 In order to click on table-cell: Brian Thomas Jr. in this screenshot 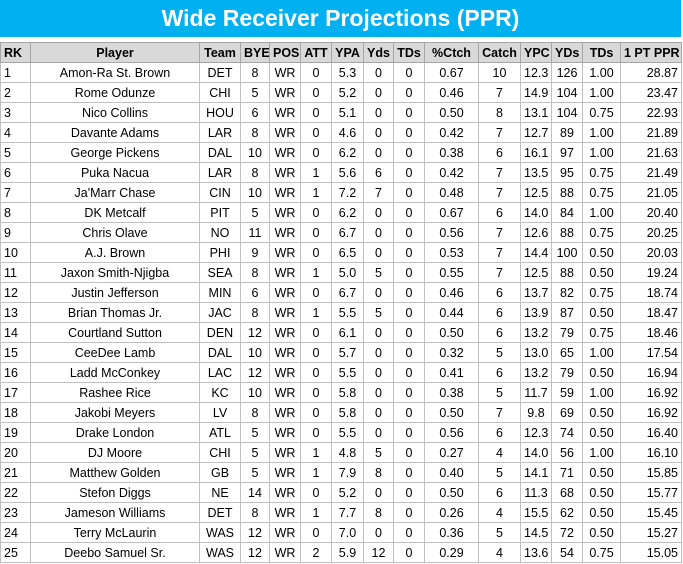, I will do `click(115, 312)`.